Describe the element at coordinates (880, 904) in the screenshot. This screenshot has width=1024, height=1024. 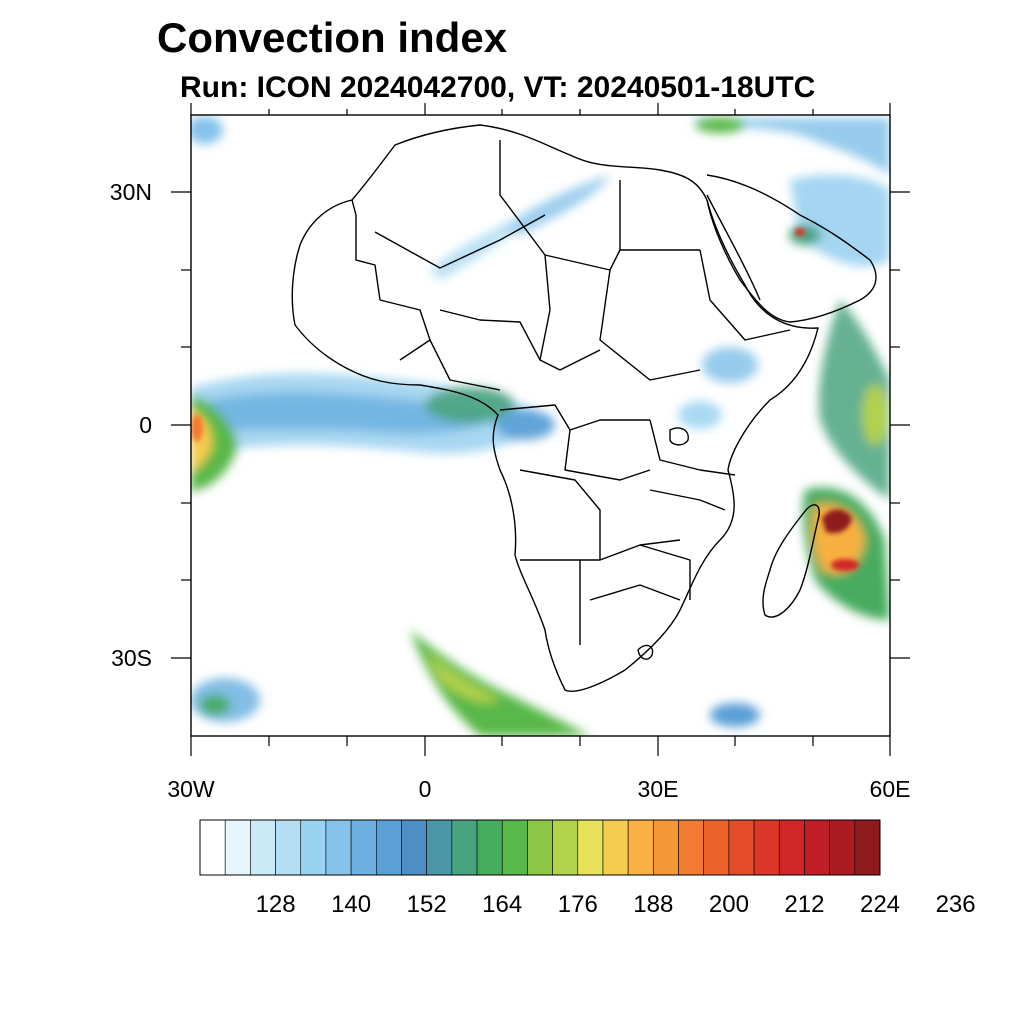
I see `colorbar-label: 224` at that location.